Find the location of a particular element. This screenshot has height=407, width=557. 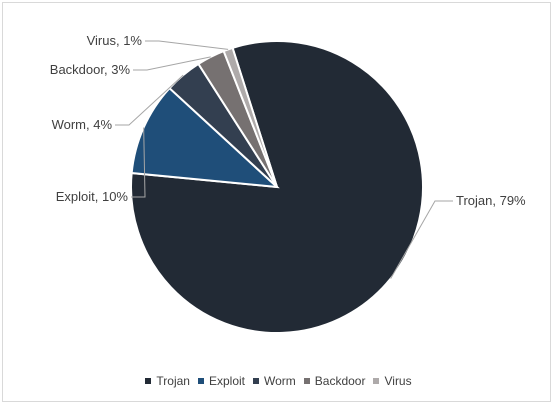

legend-item-worm: Worm is located at coordinates (274, 381).